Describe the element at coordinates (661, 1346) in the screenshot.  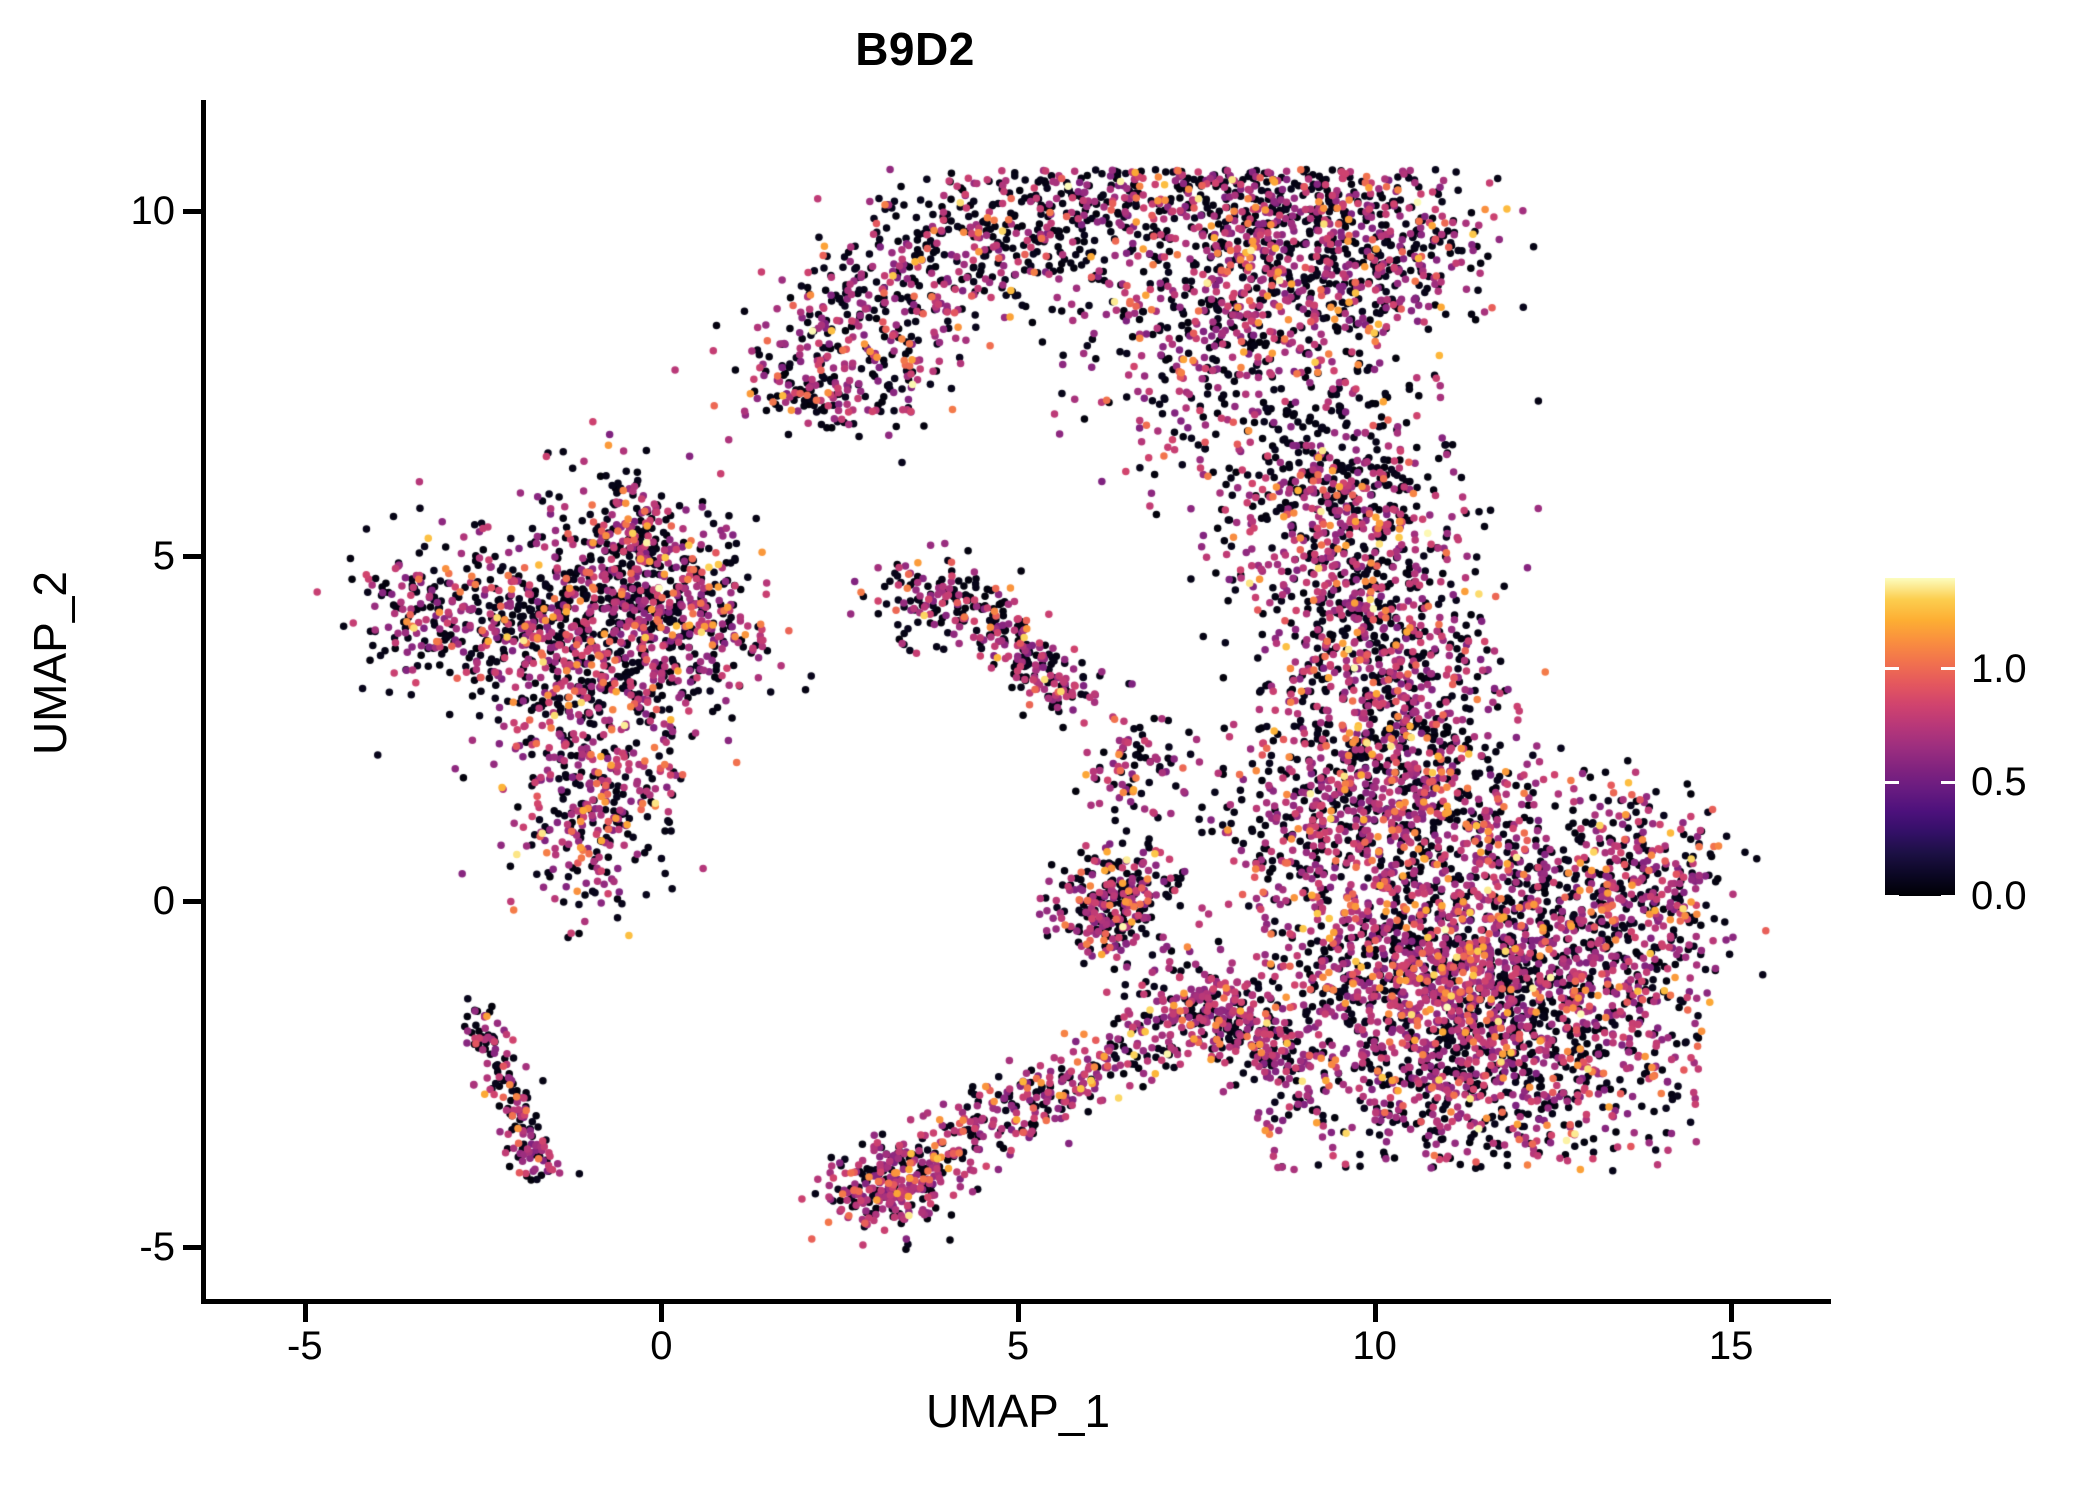
I see `x-tick-label: 0` at that location.